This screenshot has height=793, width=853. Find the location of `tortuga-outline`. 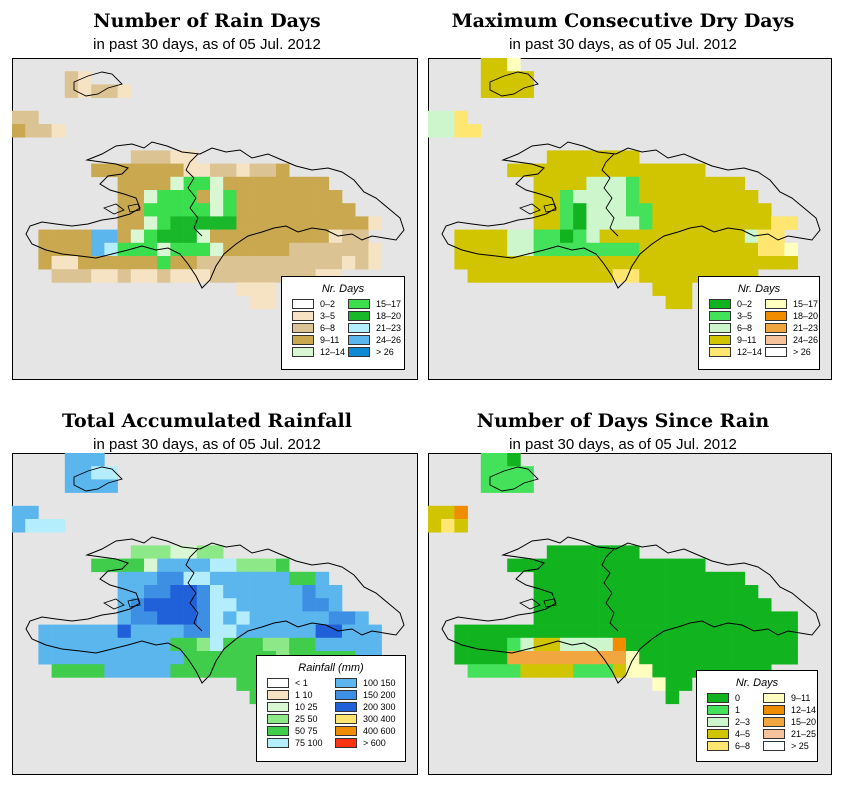

tortuga-outline is located at coordinates (514, 84).